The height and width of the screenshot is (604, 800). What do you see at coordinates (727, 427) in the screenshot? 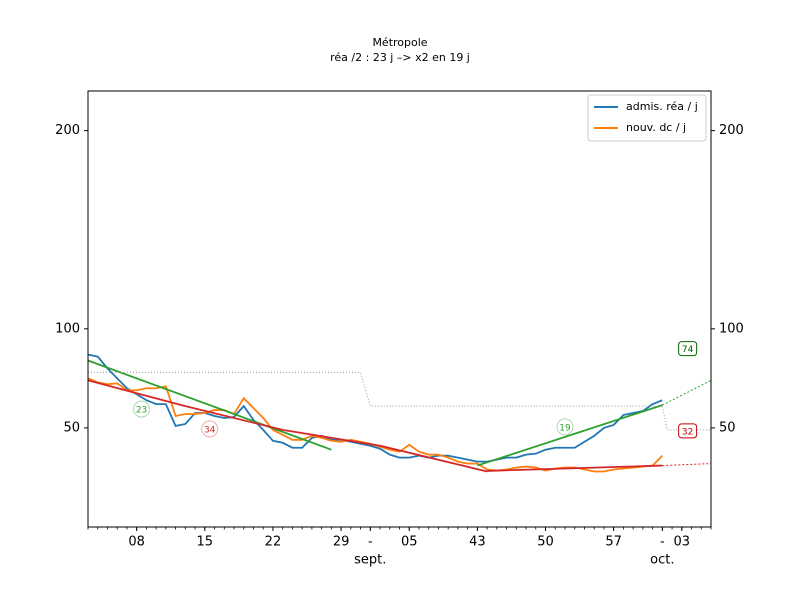
I see `y2-tick-label: 50` at bounding box center [727, 427].